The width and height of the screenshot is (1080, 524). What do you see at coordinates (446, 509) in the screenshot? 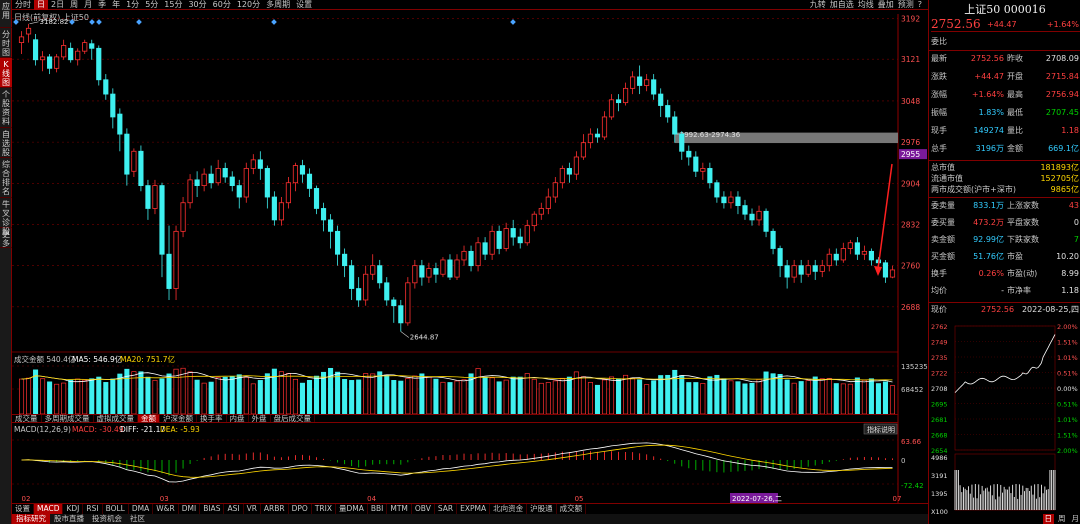
I see `indicator-tab: SAR` at bounding box center [446, 509].